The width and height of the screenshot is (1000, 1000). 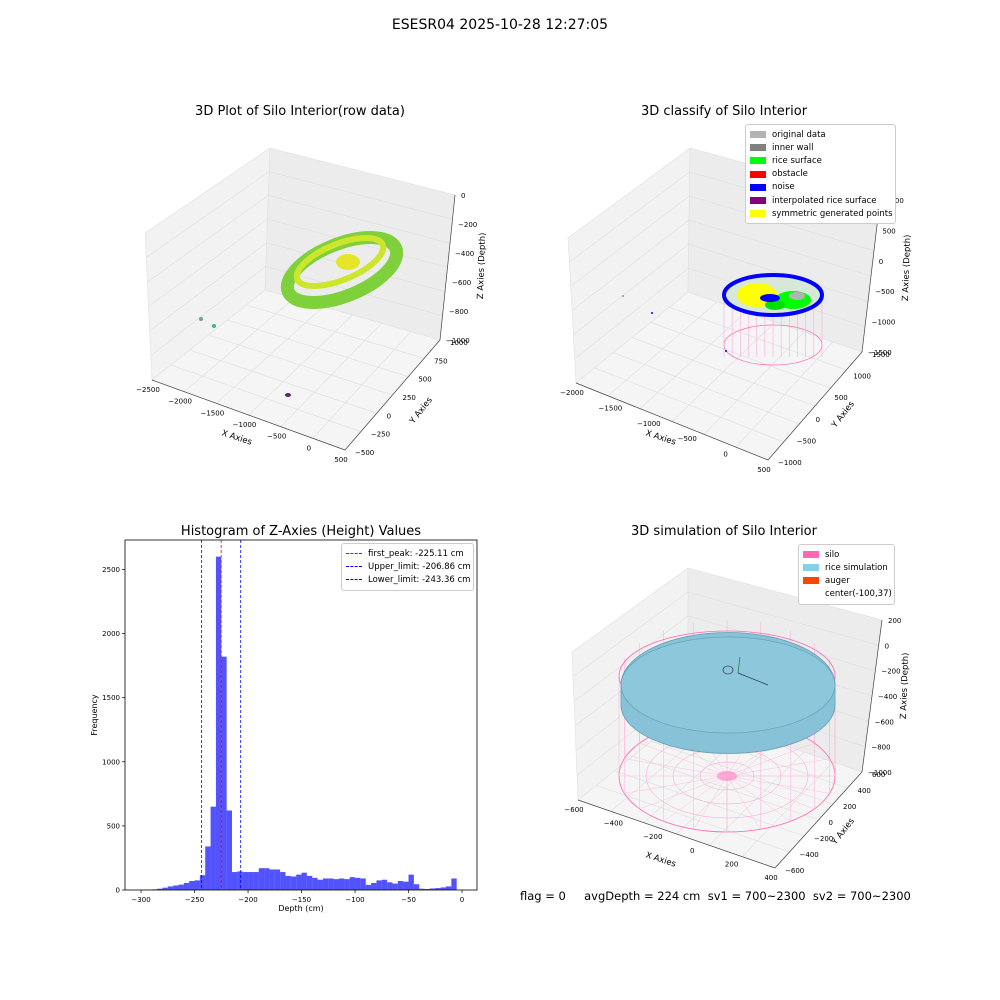 I want to click on legend-entry: interpolated rice surface, so click(x=820, y=200).